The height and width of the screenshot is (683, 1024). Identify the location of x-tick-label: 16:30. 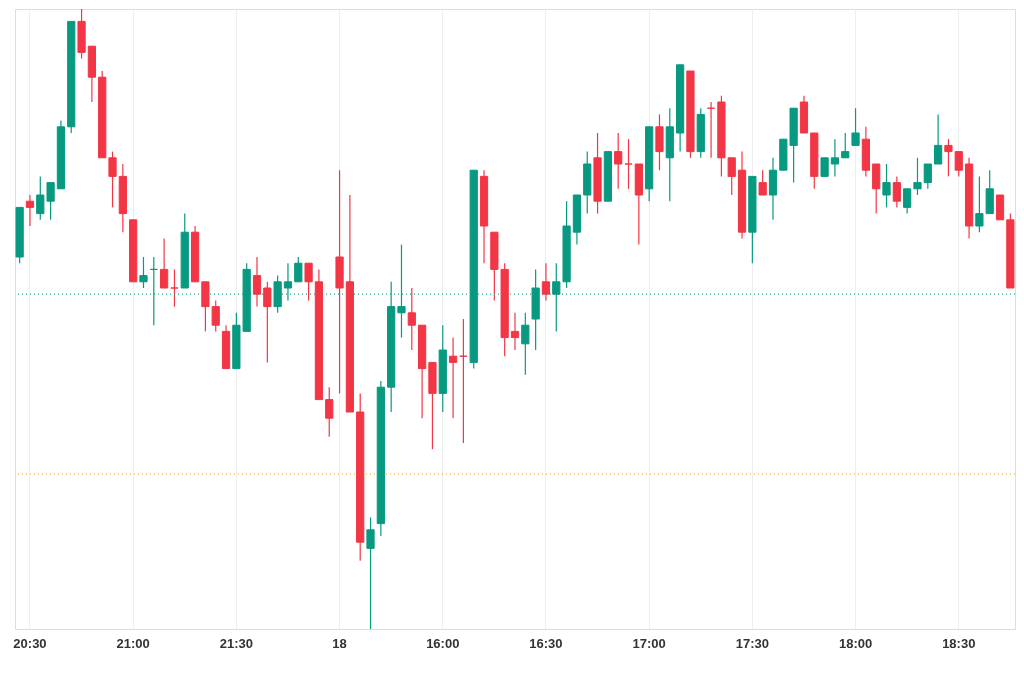
(546, 643).